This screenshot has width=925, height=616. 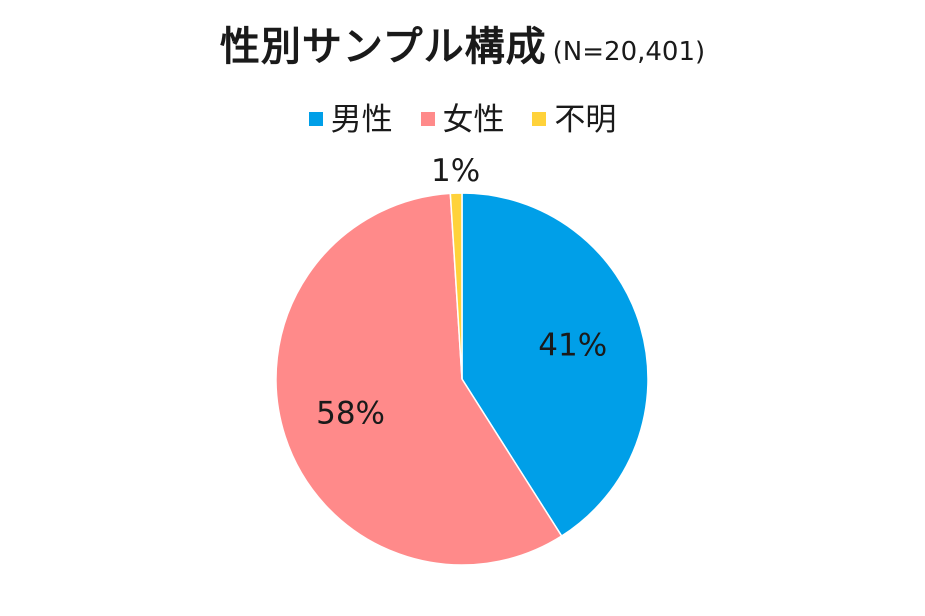 I want to click on legend-swatch-male, so click(x=315, y=119).